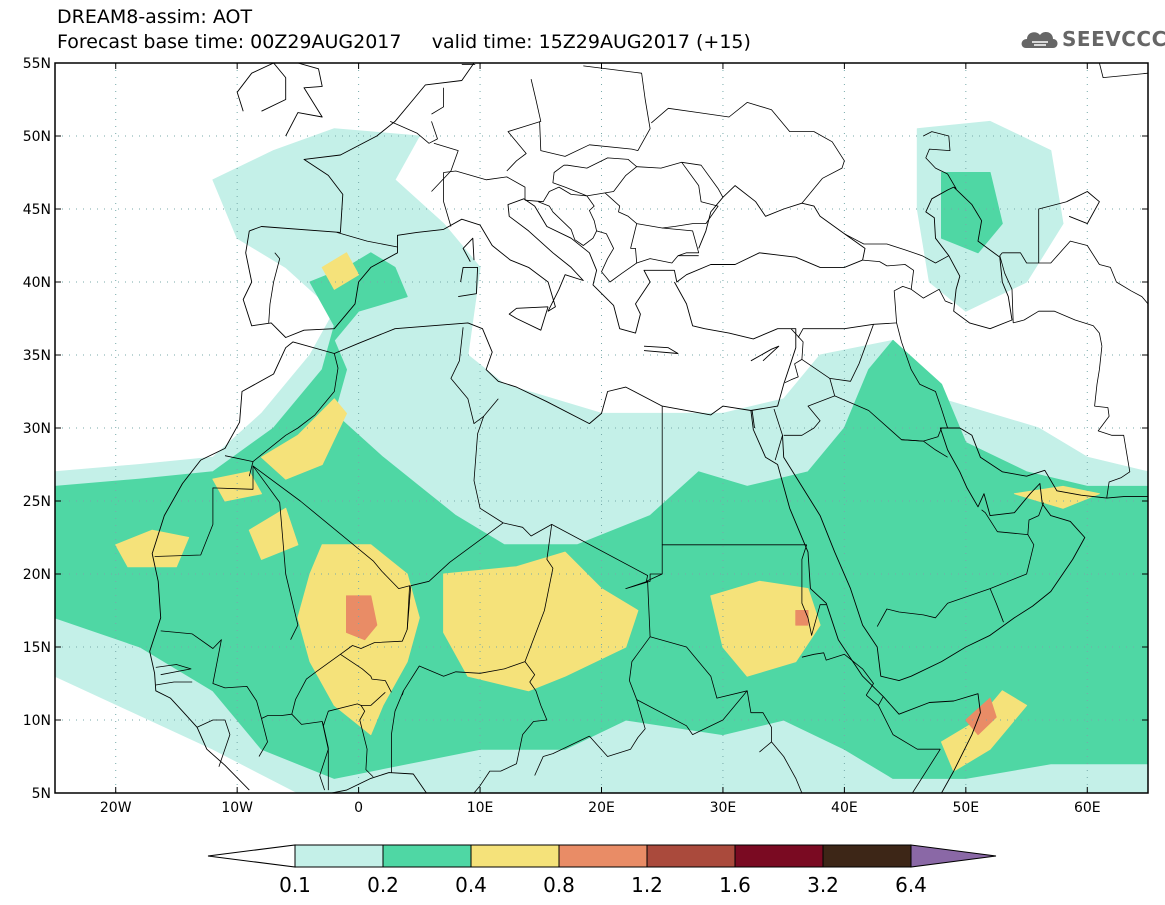  I want to click on lon-label: 20E, so click(601, 808).